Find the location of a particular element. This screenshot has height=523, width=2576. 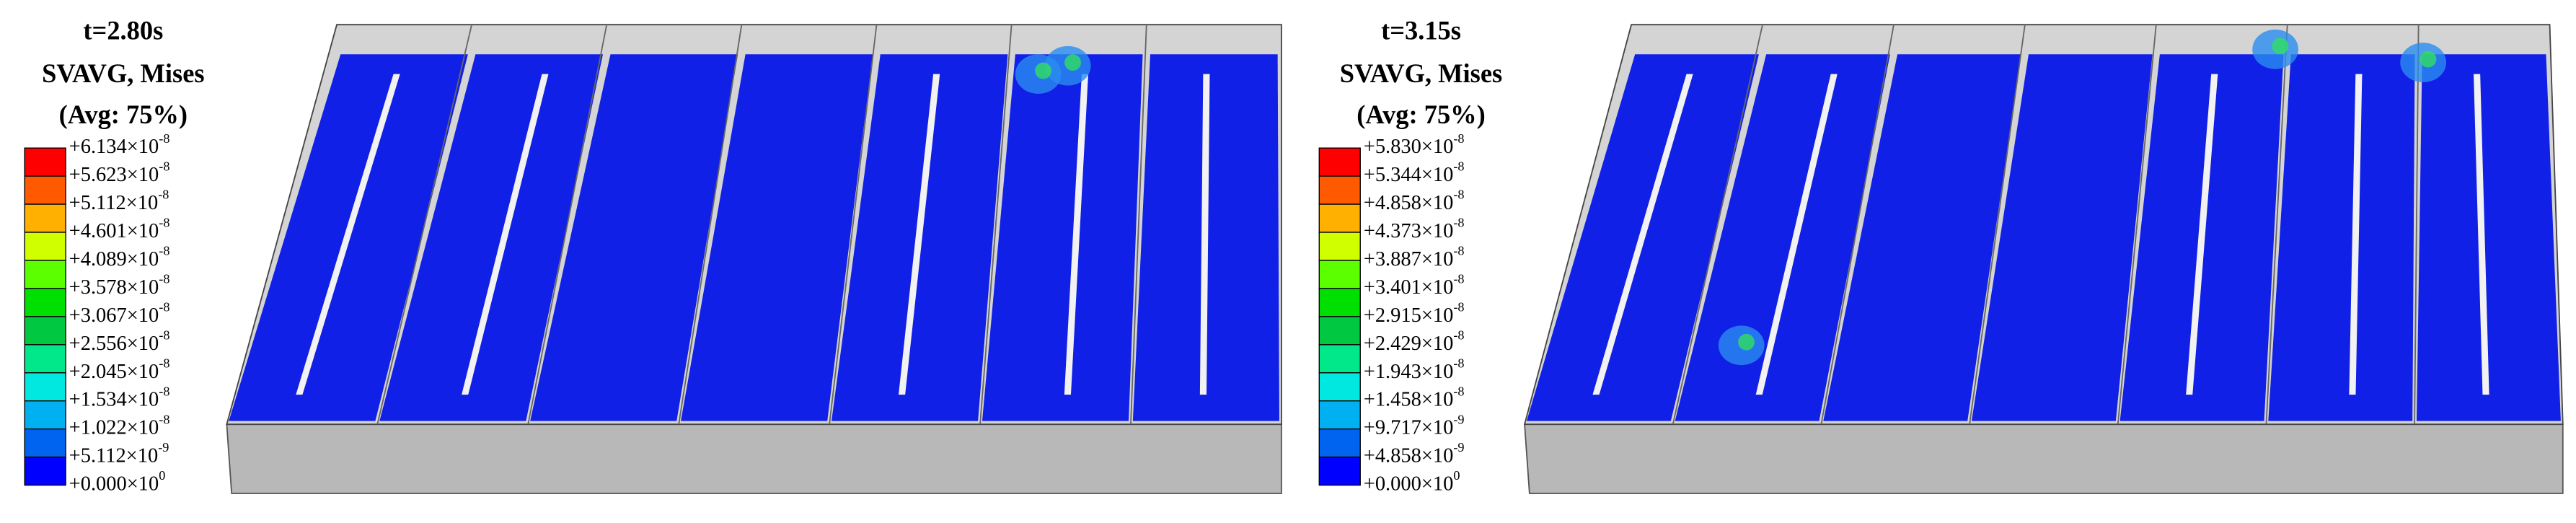

legend-mantissa: +4.601×10 is located at coordinates (114, 231).